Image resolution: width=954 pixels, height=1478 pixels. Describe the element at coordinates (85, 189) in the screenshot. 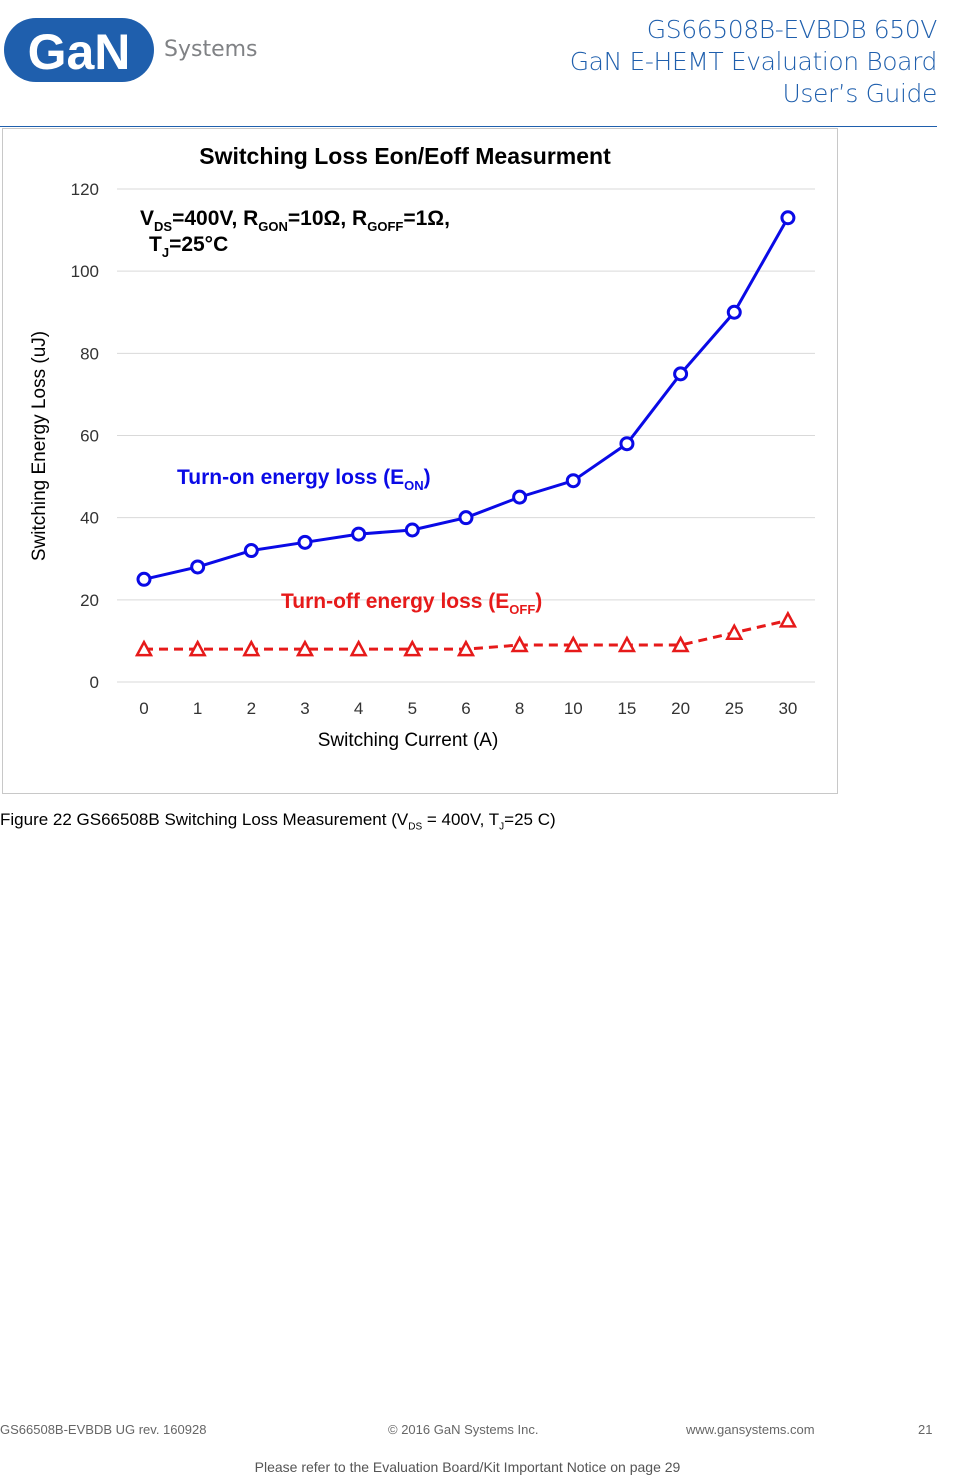

I see `y-tick-label: 120` at that location.